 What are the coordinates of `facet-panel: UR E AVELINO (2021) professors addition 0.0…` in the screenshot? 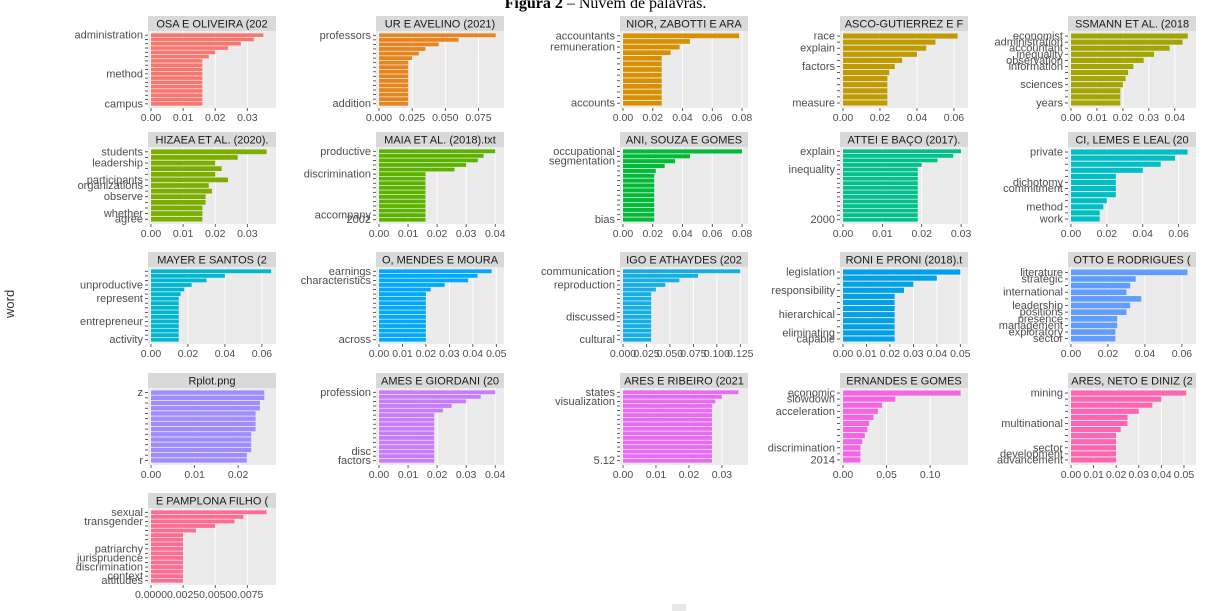 It's located at (412, 70).